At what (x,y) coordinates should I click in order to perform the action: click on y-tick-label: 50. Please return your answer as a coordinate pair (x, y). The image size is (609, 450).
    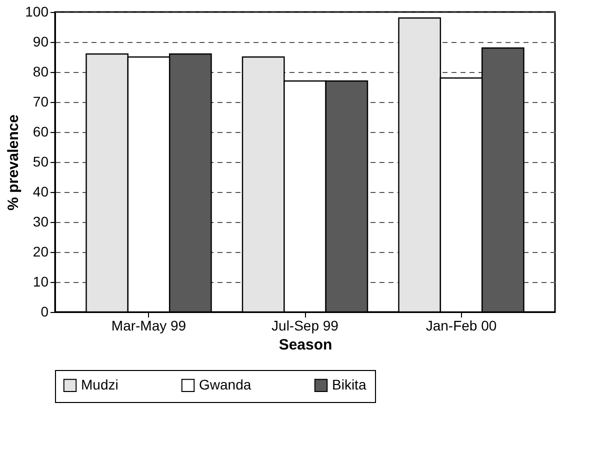
    Looking at the image, I should click on (40, 162).